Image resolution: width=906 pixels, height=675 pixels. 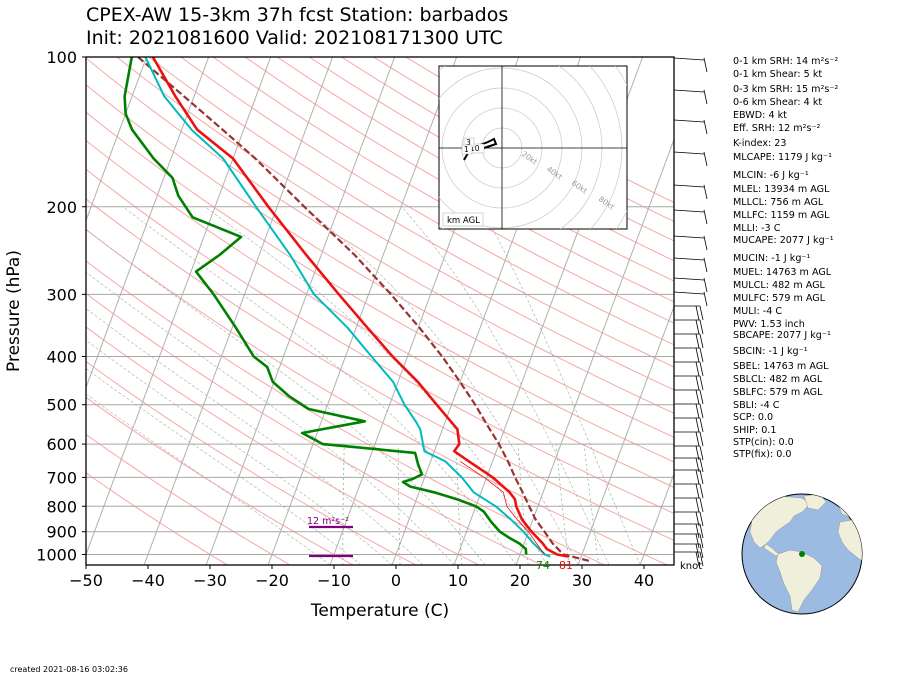 I want to click on x-tick-label: −40, so click(x=148, y=580).